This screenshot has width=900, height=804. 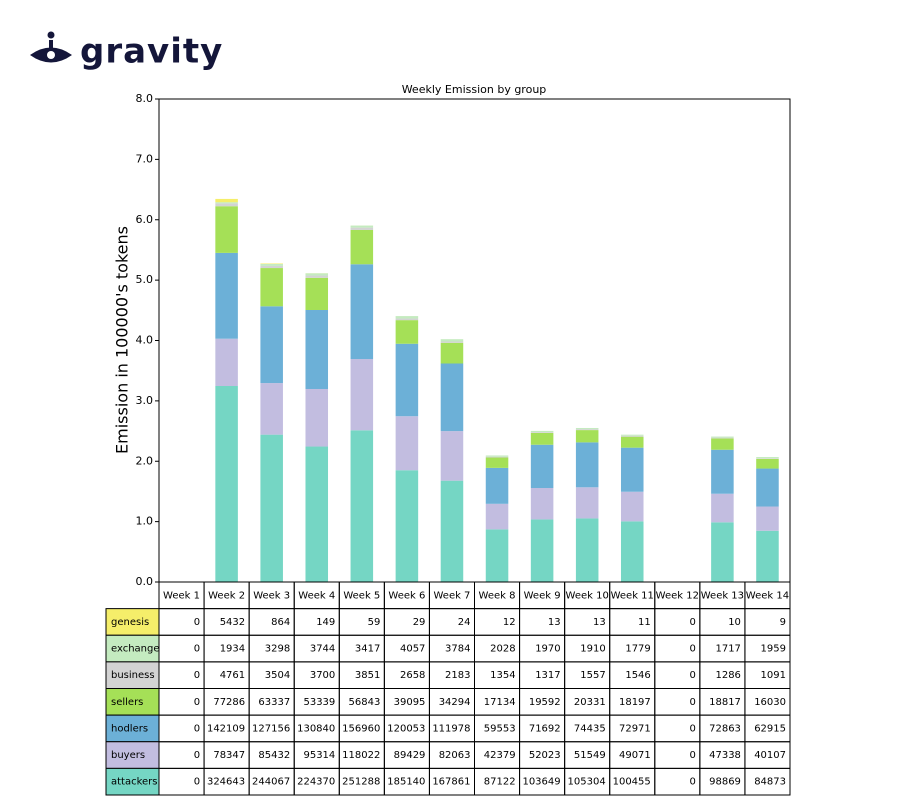 What do you see at coordinates (122, 340) in the screenshot?
I see `y-axis-label: Emission in 100000's tokens` at bounding box center [122, 340].